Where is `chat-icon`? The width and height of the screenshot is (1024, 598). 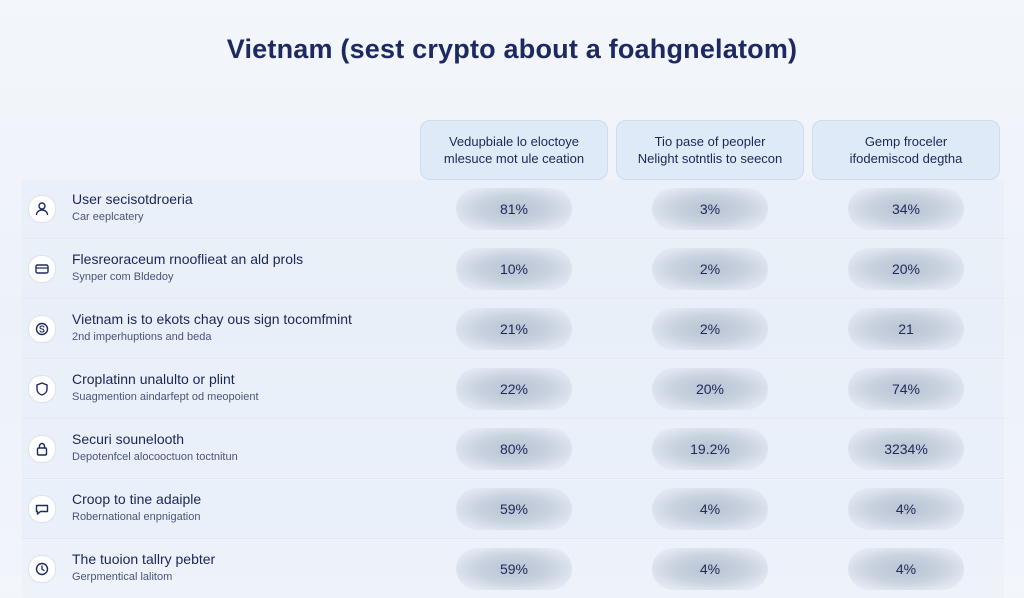 chat-icon is located at coordinates (42, 509).